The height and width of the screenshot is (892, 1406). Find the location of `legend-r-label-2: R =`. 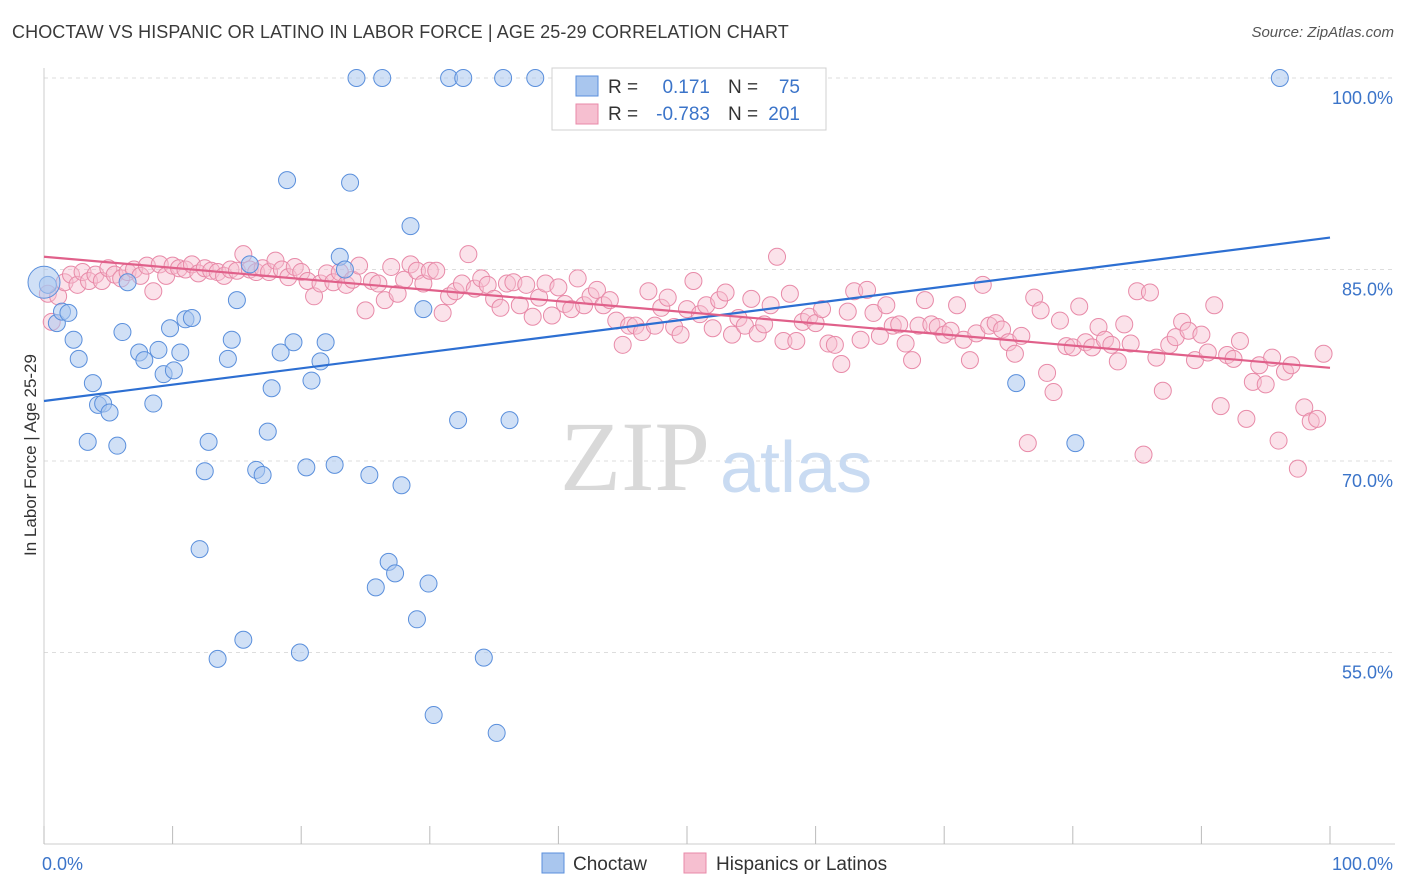

legend-r-label-2: R = is located at coordinates (623, 114).